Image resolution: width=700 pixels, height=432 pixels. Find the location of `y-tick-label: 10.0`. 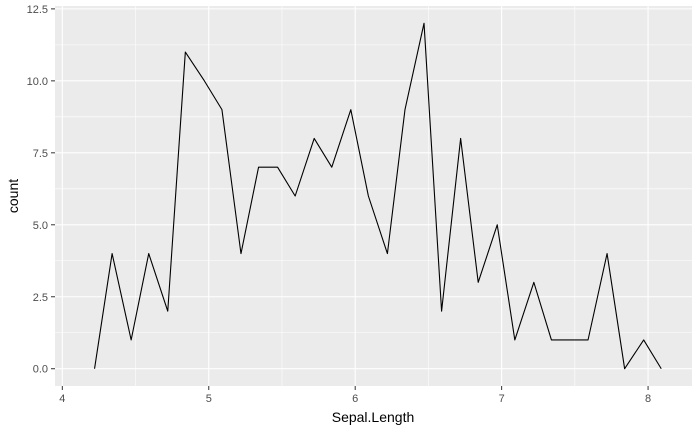

y-tick-label: 10.0 is located at coordinates (37, 82).